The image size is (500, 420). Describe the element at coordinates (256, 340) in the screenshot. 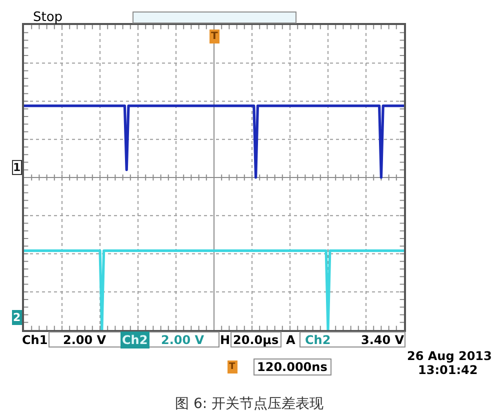

I see `text: 20.0µs` at that location.